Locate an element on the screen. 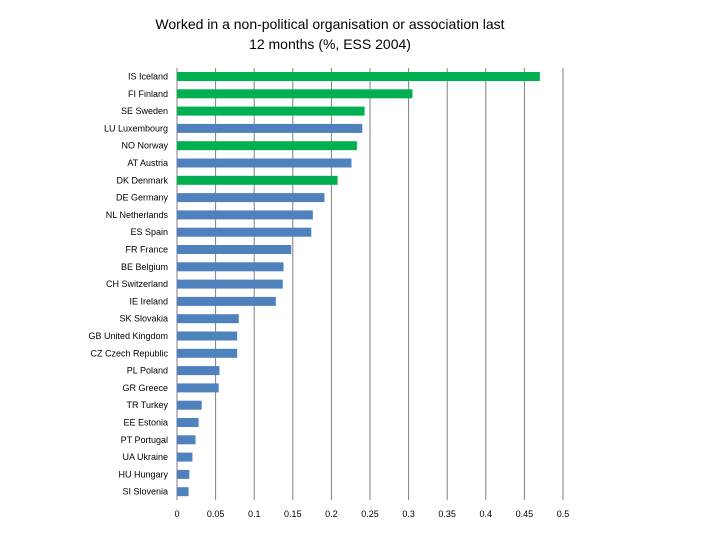 The height and width of the screenshot is (540, 720). category-label: LU Luxembourg is located at coordinates (136, 128).